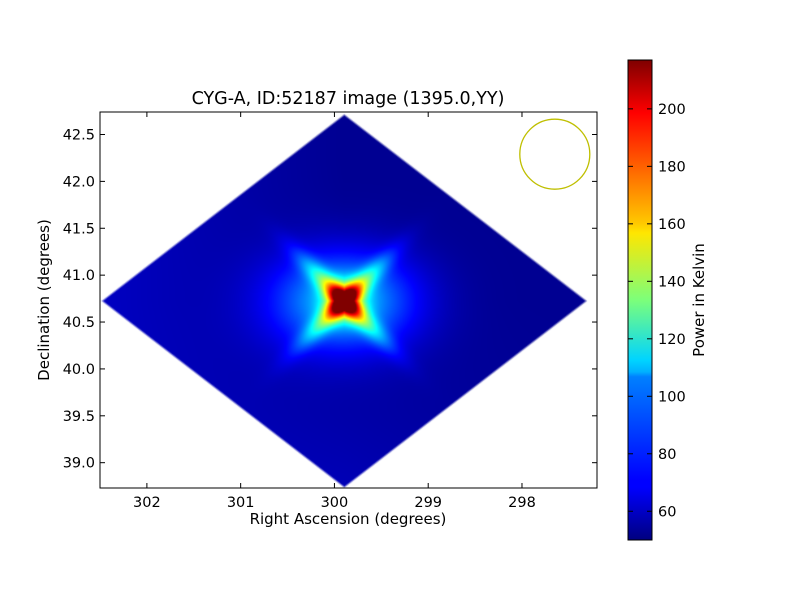  Describe the element at coordinates (348, 99) in the screenshot. I see `chart-title: CYG-A, ID:52187 image (1395.0,YY)` at that location.